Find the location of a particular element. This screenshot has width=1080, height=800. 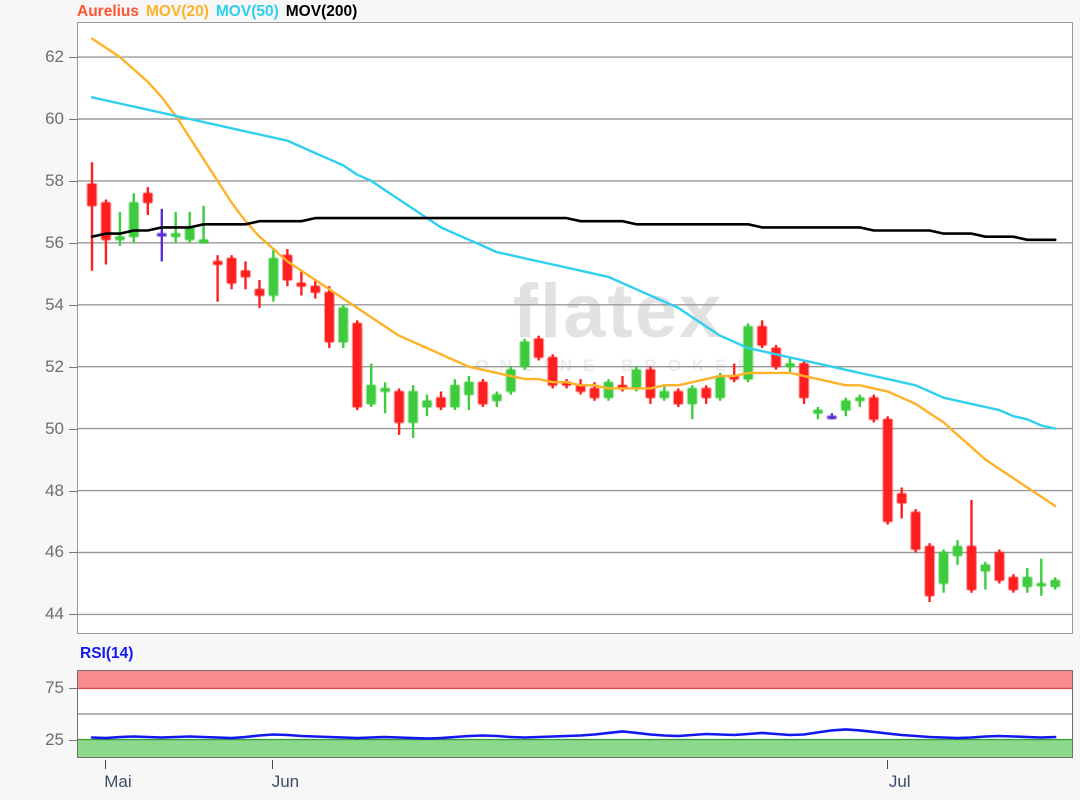

price-y-tick-label: 52 is located at coordinates (54, 366).